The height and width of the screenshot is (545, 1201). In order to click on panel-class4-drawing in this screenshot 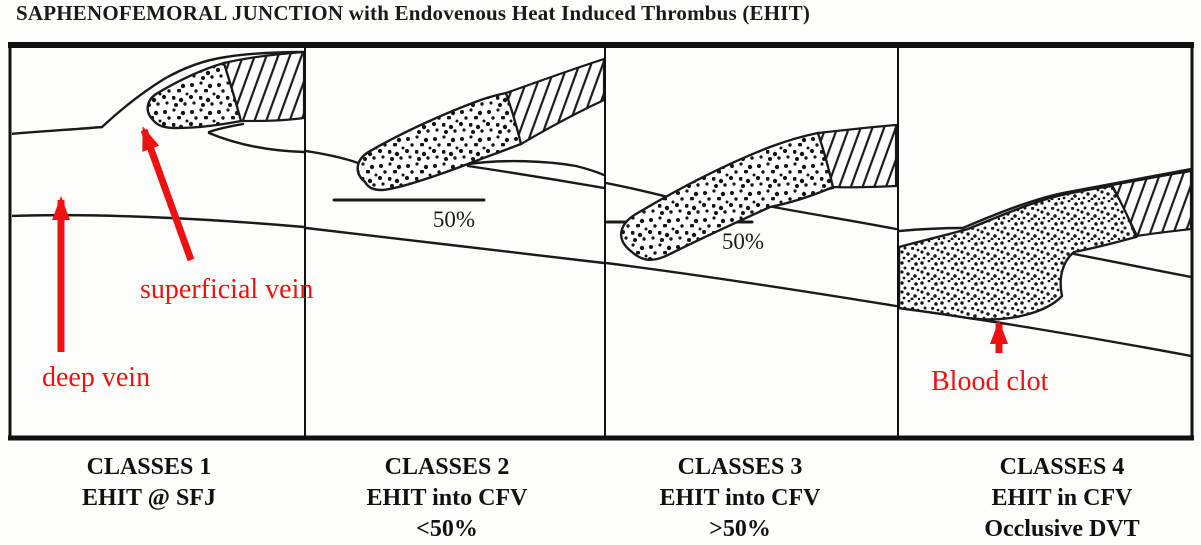, I will do `click(1045, 262)`.